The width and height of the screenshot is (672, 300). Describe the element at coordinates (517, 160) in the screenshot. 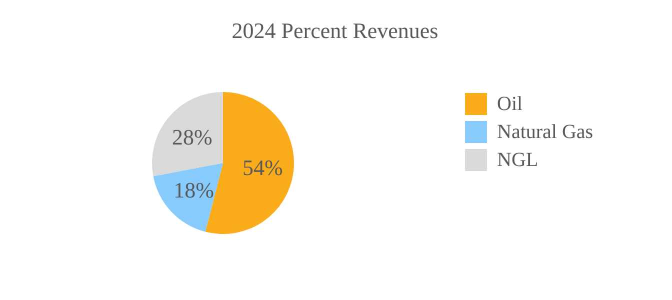

I see `legend-label: NGL` at that location.